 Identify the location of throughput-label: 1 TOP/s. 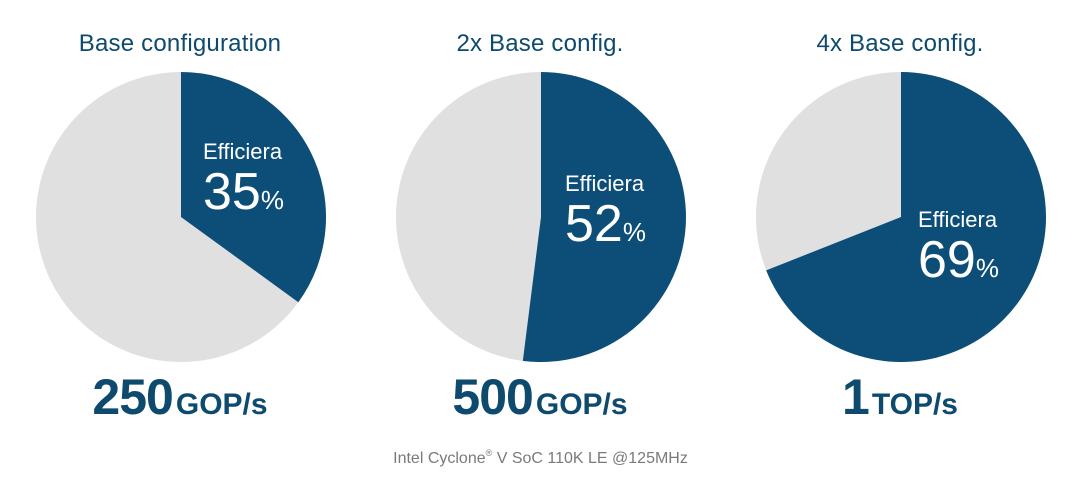
(900, 397).